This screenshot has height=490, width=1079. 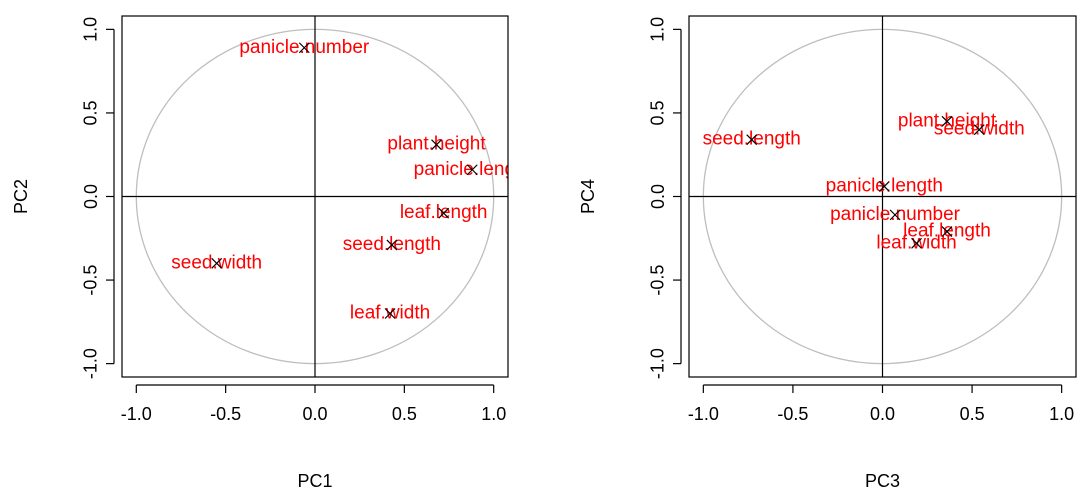 I want to click on point-label: panicle.length, so click(x=472, y=169).